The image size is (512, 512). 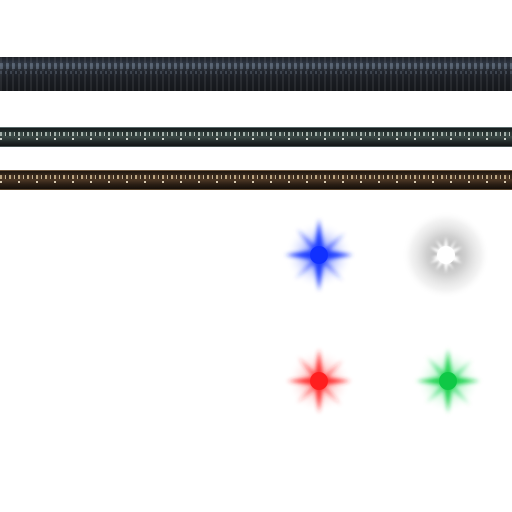 I want to click on blue-star-flare-icon, so click(x=319, y=255).